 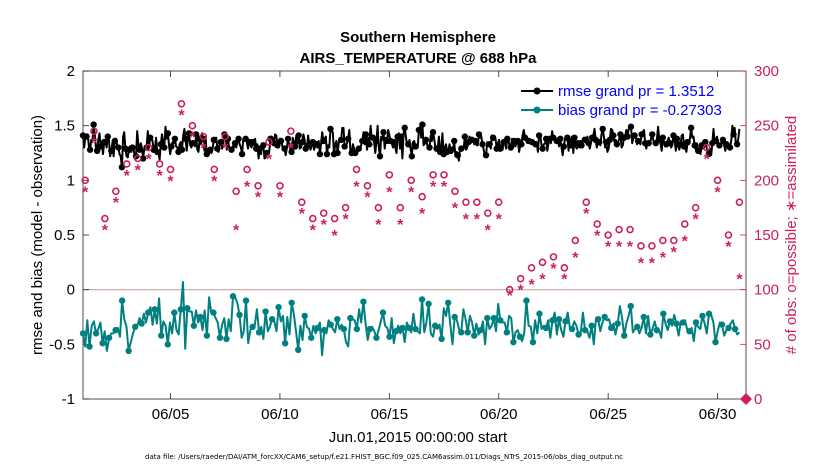 What do you see at coordinates (410, 146) in the screenshot?
I see `rmse-series` at bounding box center [410, 146].